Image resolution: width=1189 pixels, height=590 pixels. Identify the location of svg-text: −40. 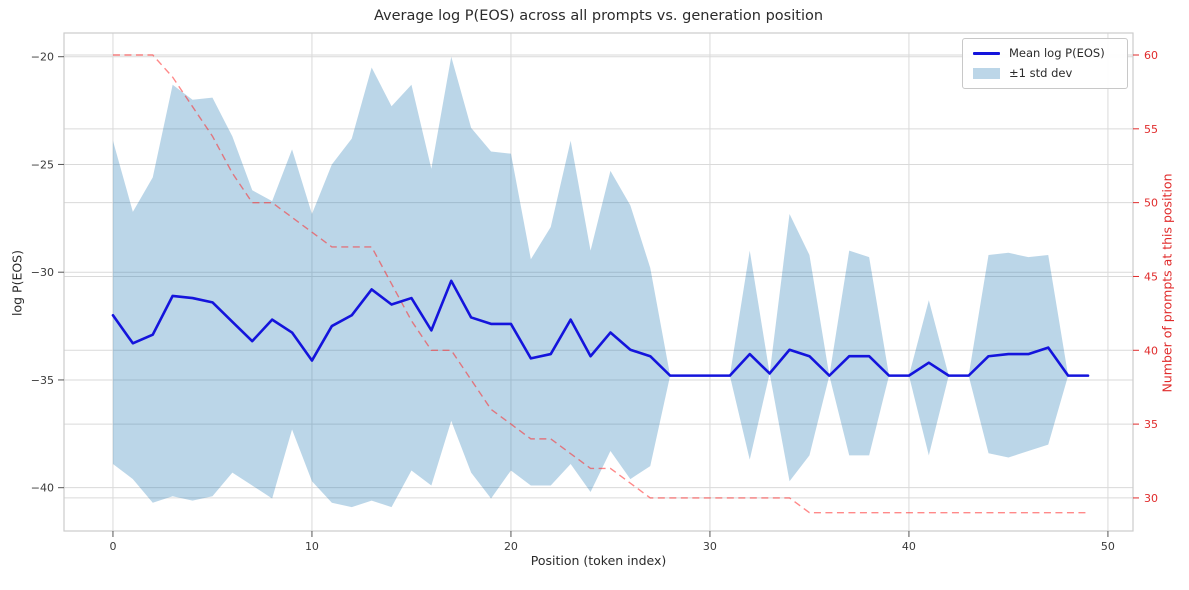
(42, 488).